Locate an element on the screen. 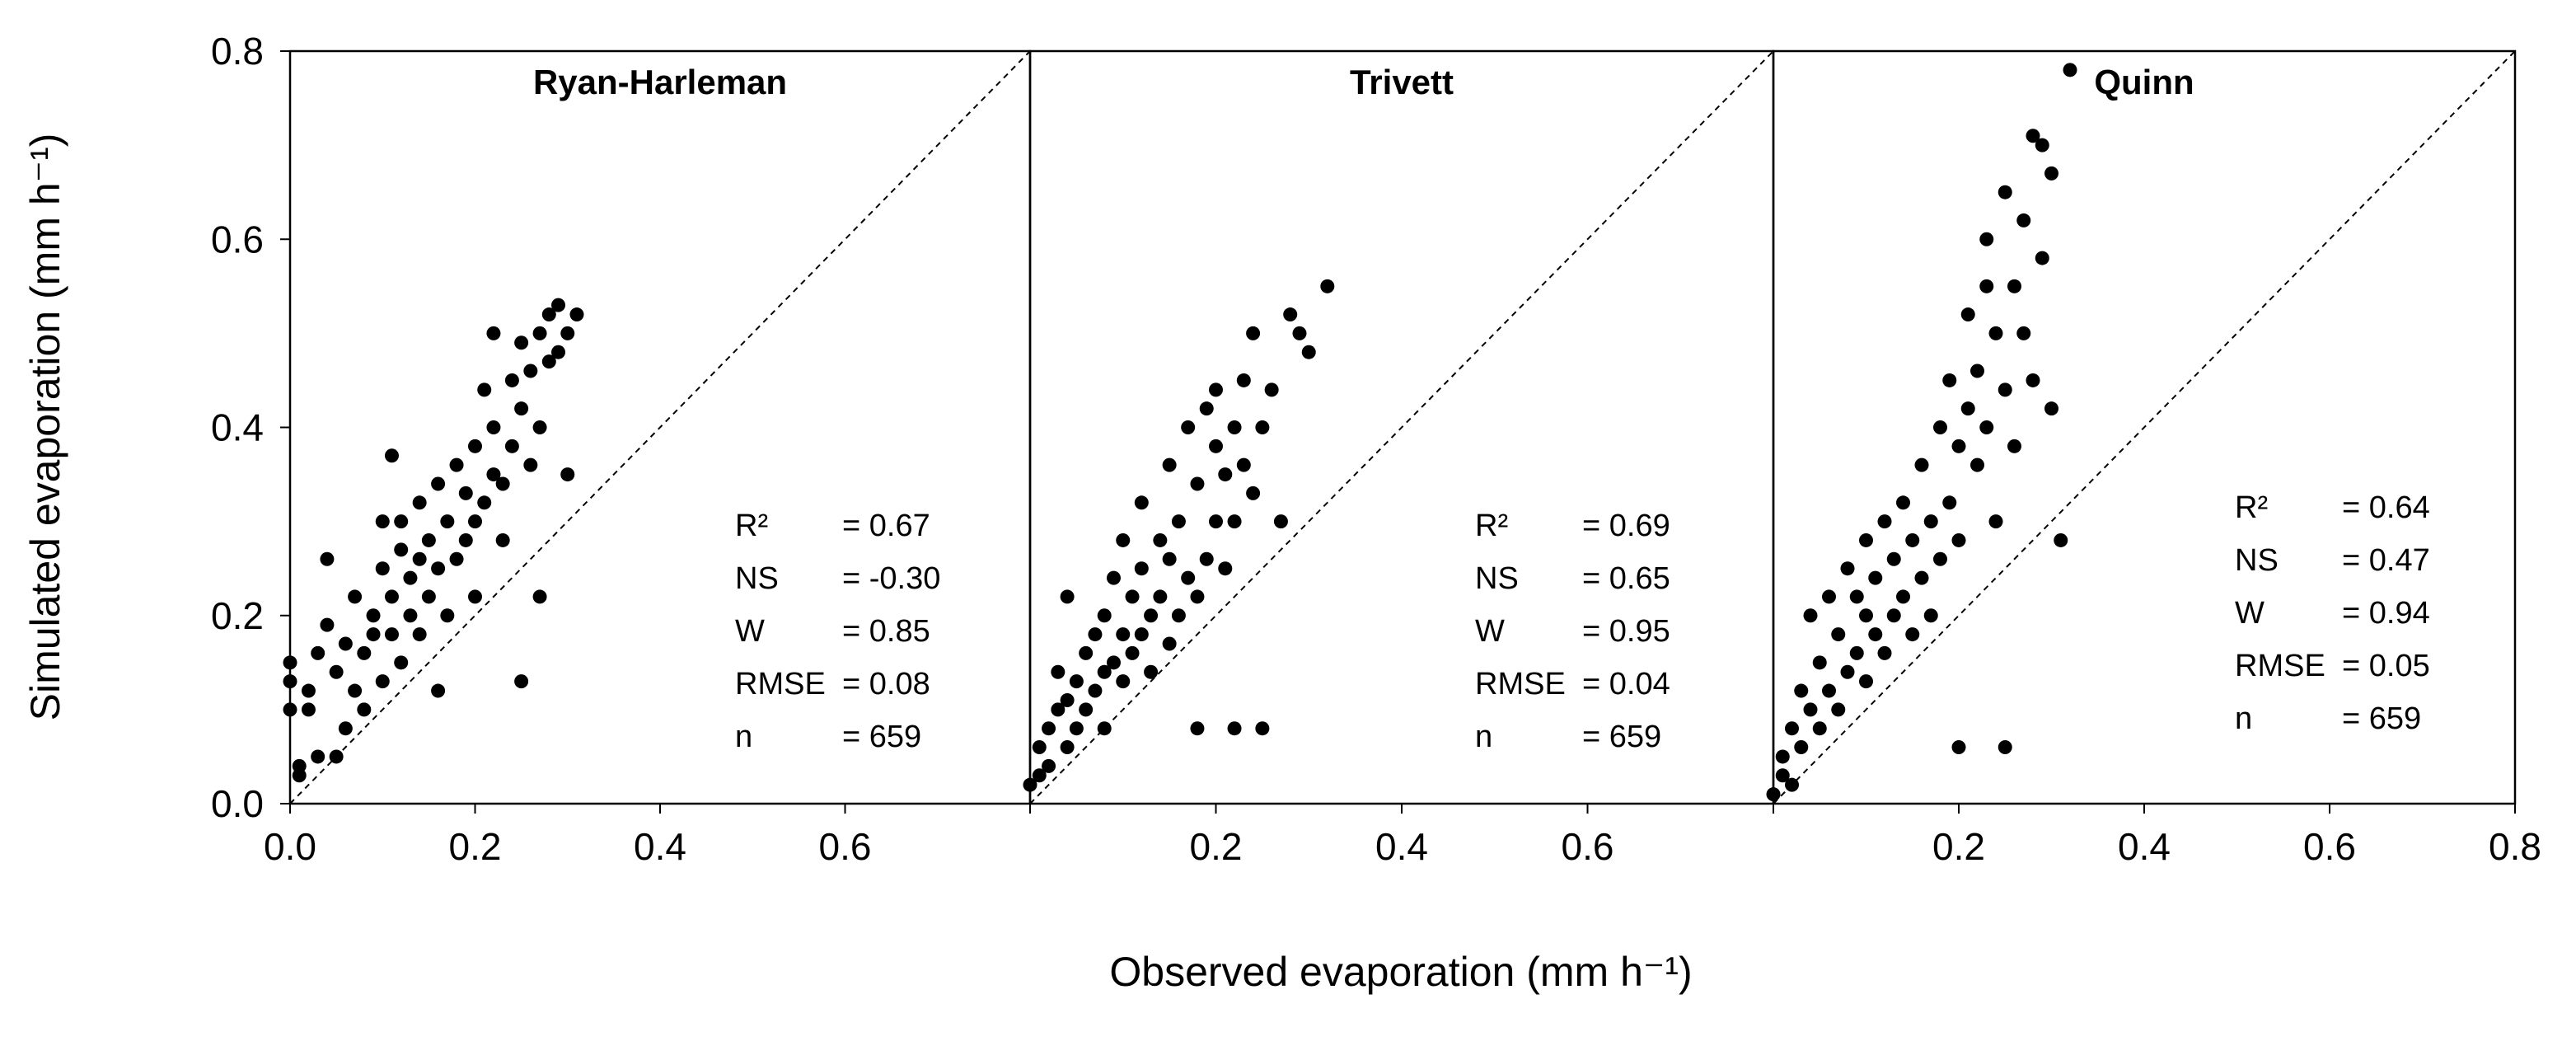 The width and height of the screenshot is (2576, 1046). stat-label: NS is located at coordinates (2257, 561).